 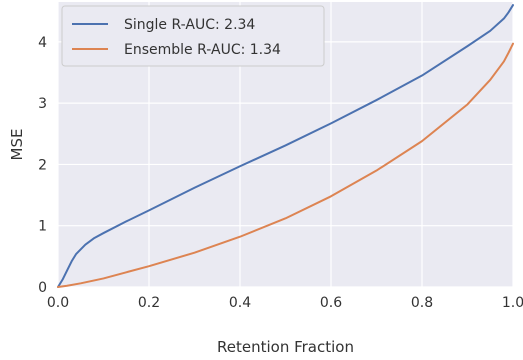 I want to click on legend: Single R-AUC: 2.34 Ensemble R-AUC: 1.34, so click(x=193, y=36).